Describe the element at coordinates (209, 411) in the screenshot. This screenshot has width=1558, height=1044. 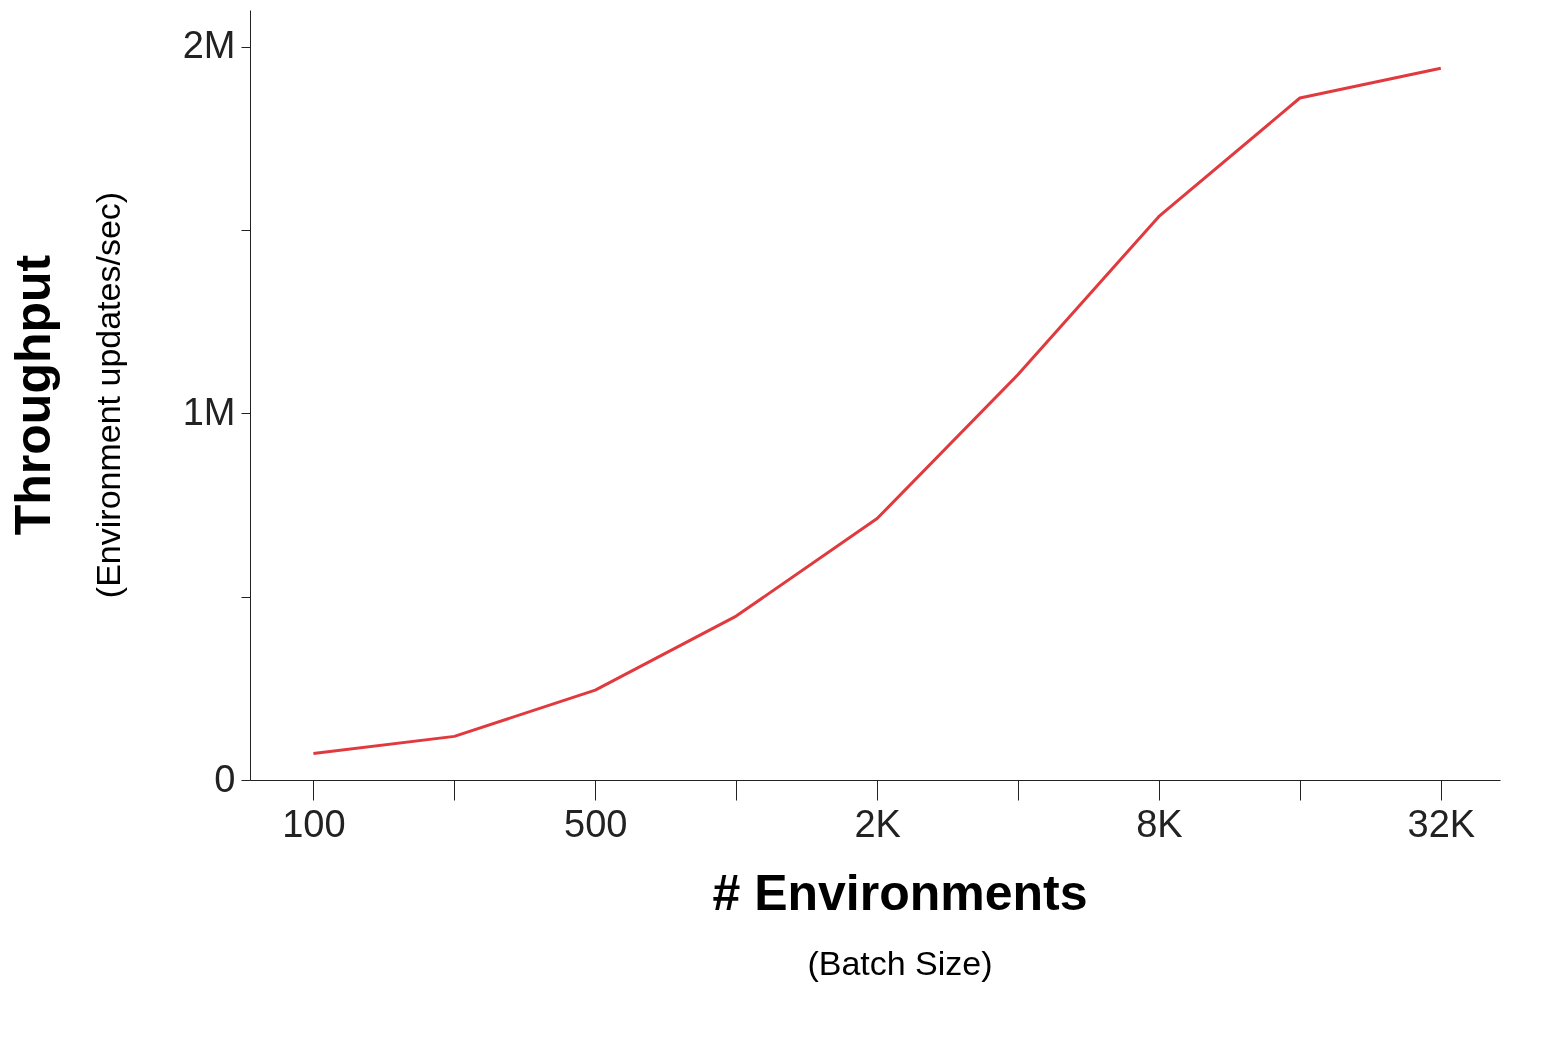
I see `y-tick-label: 1M` at that location.